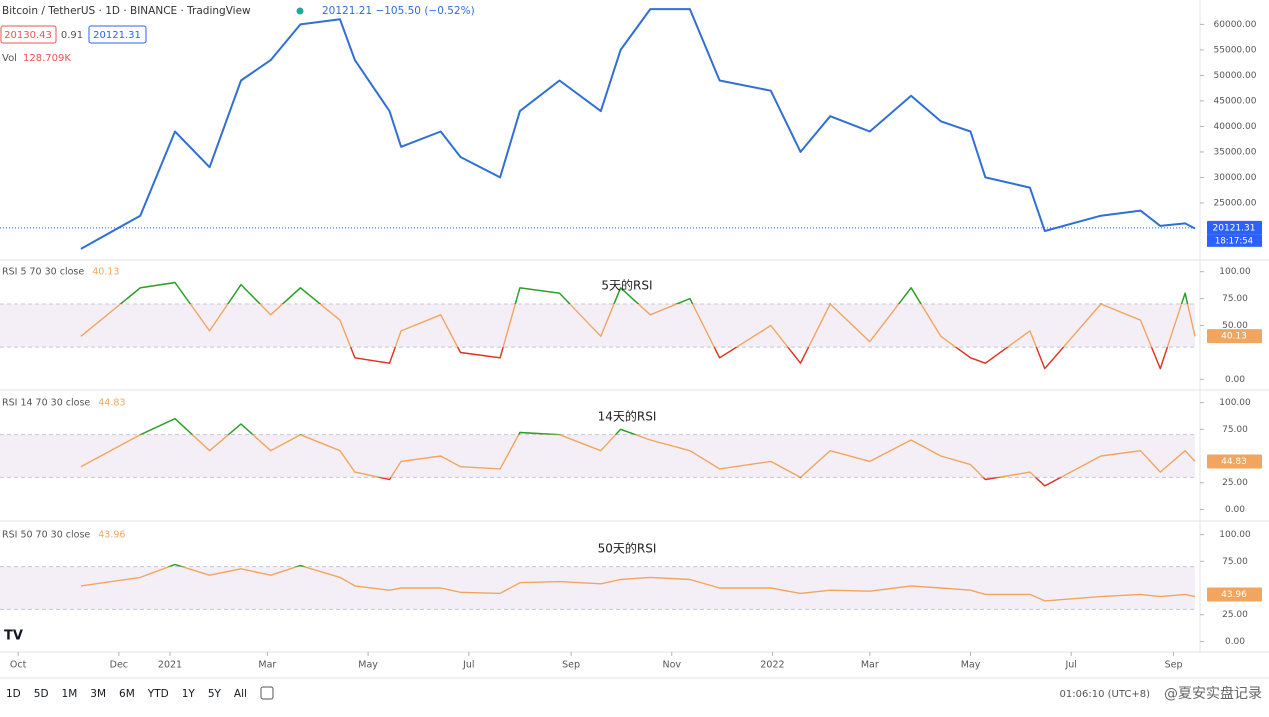 The image size is (1269, 717). Describe the element at coordinates (215, 694) in the screenshot. I see `range-button: 5Y` at that location.